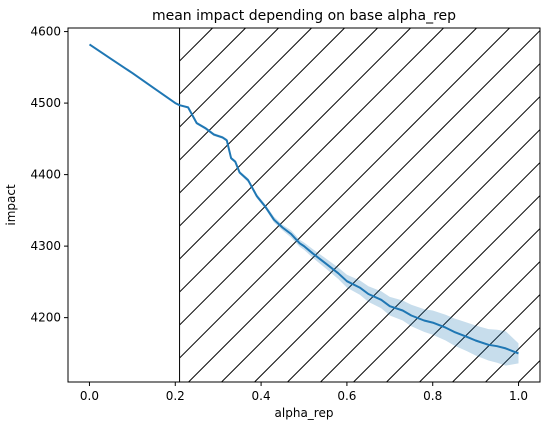 This screenshot has width=550, height=429. I want to click on x-tick-label: 0.0, so click(89, 396).